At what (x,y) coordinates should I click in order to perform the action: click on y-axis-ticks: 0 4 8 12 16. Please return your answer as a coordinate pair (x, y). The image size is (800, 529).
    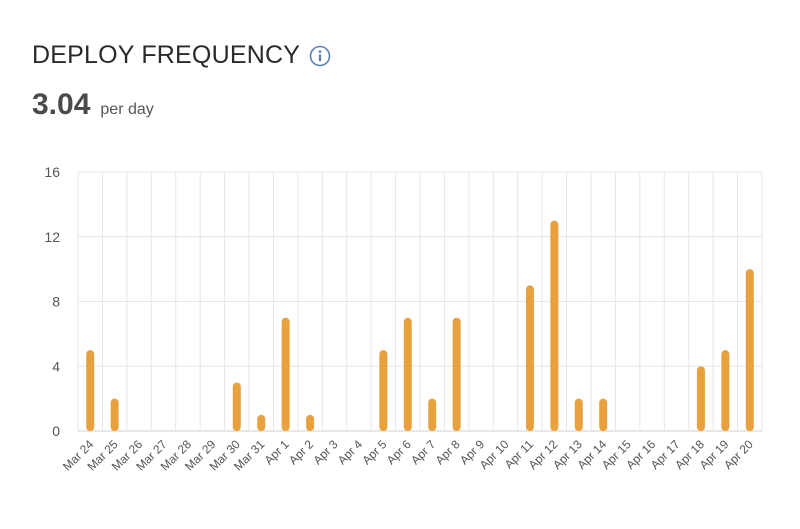
    Looking at the image, I should click on (52, 301).